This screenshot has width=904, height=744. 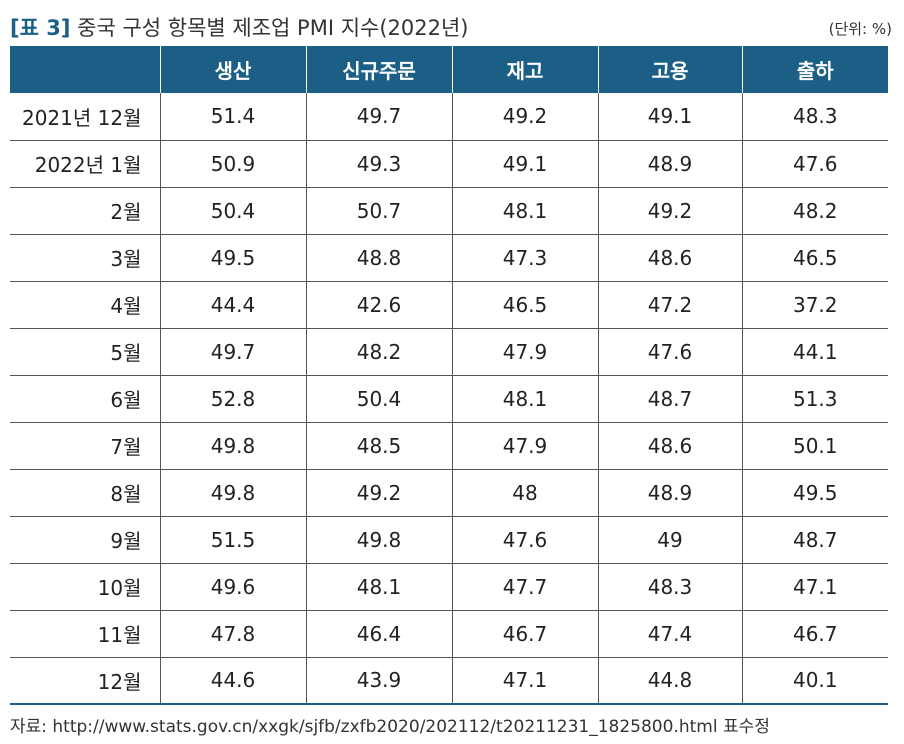 What do you see at coordinates (85, 164) in the screenshot?
I see `row-label-cell: 2022년 1월` at bounding box center [85, 164].